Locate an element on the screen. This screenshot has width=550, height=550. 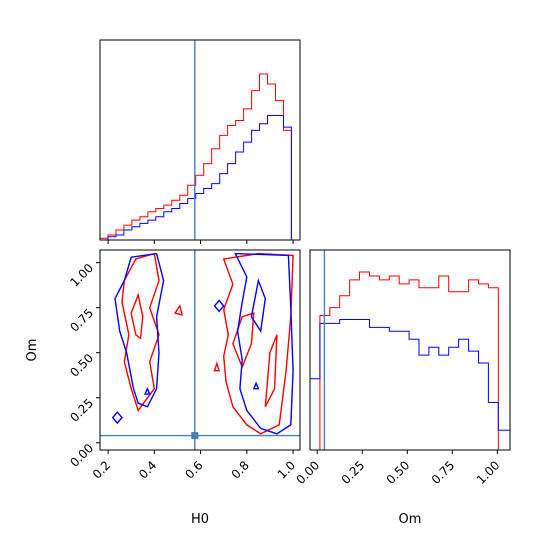
om-ytick-label: 0.00 is located at coordinates (81, 455).